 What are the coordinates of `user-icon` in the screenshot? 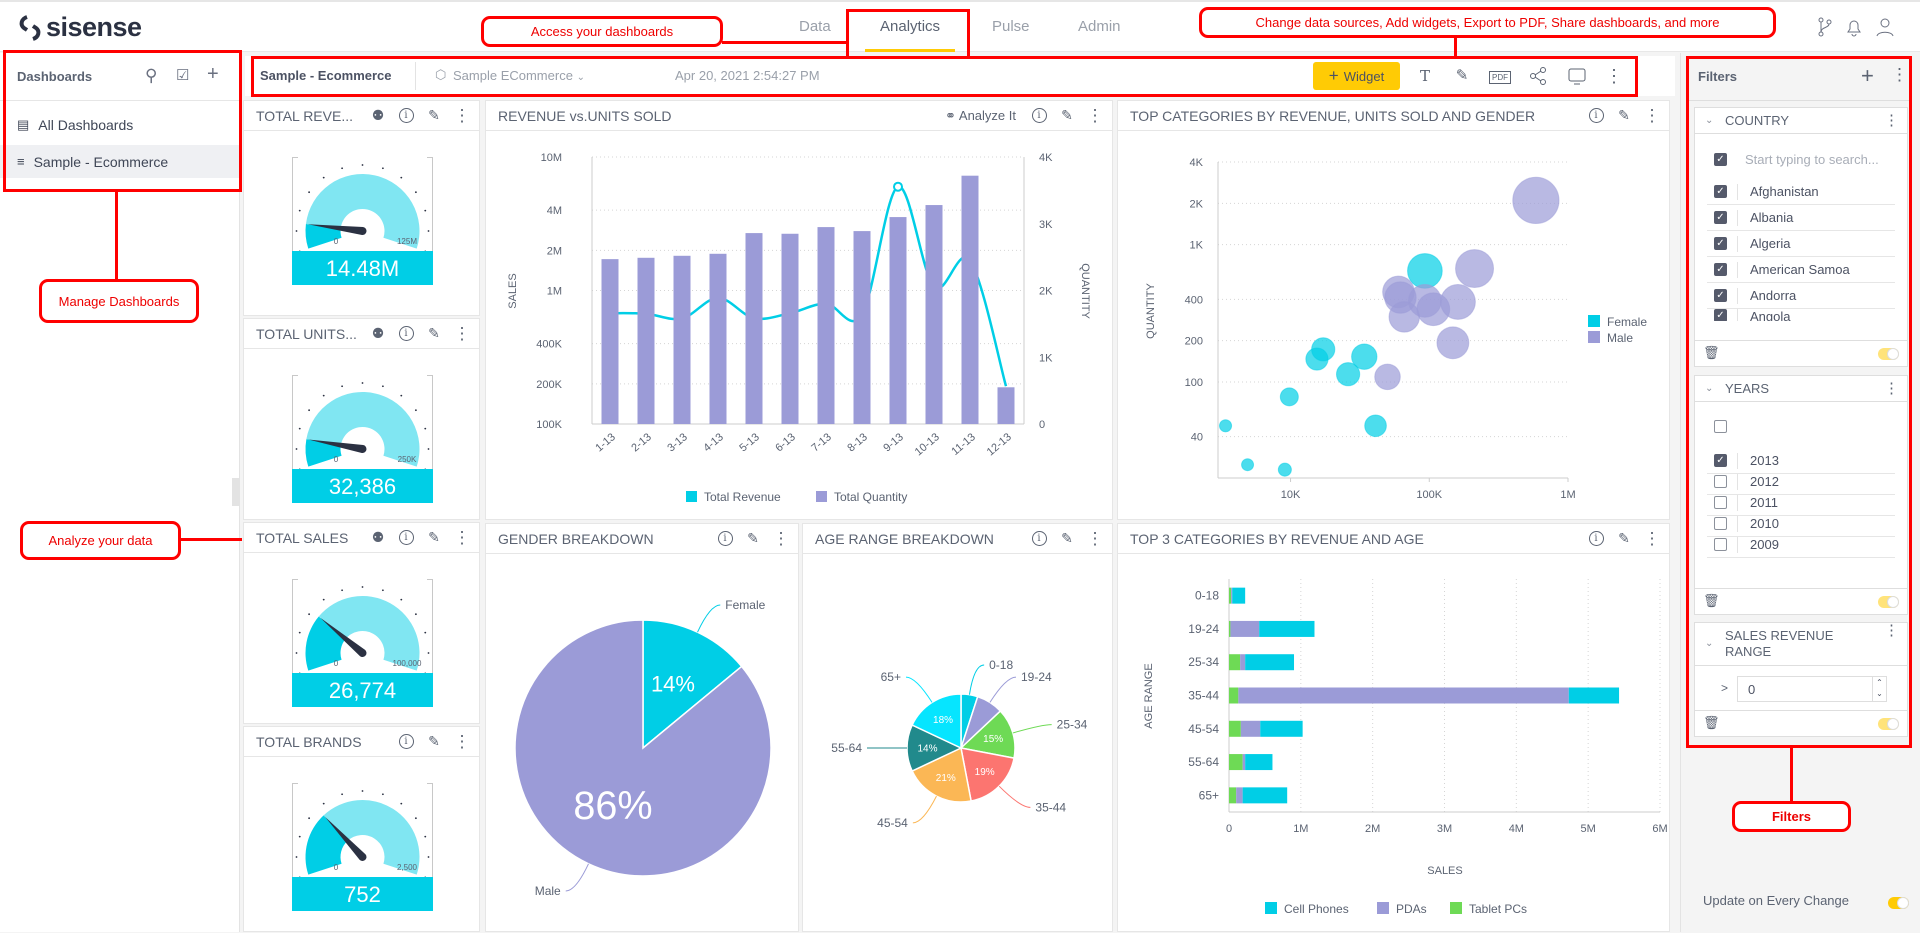 It's located at (1885, 27).